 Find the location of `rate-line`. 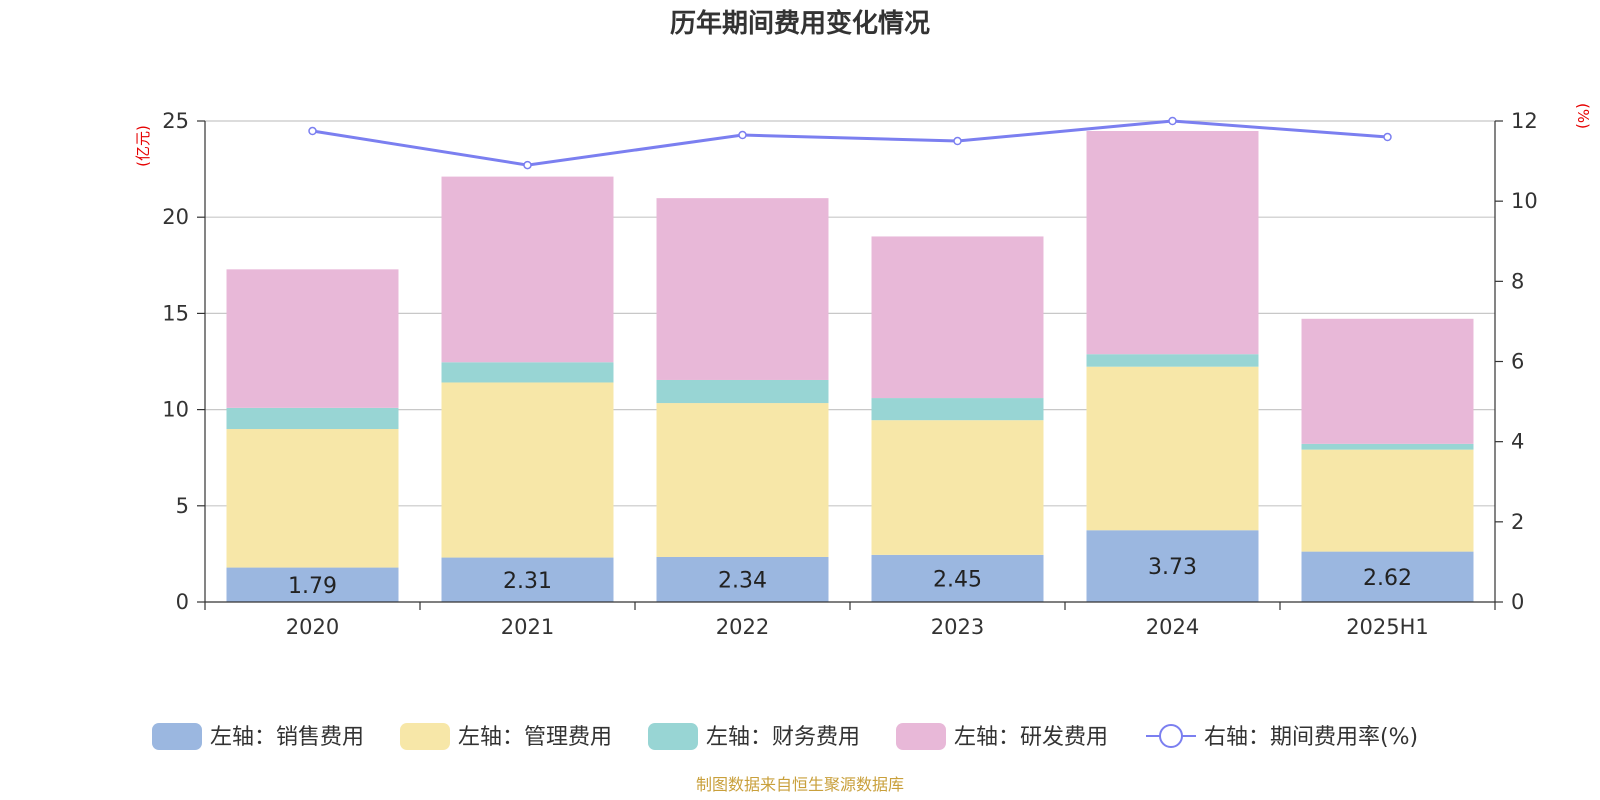

rate-line is located at coordinates (850, 143).